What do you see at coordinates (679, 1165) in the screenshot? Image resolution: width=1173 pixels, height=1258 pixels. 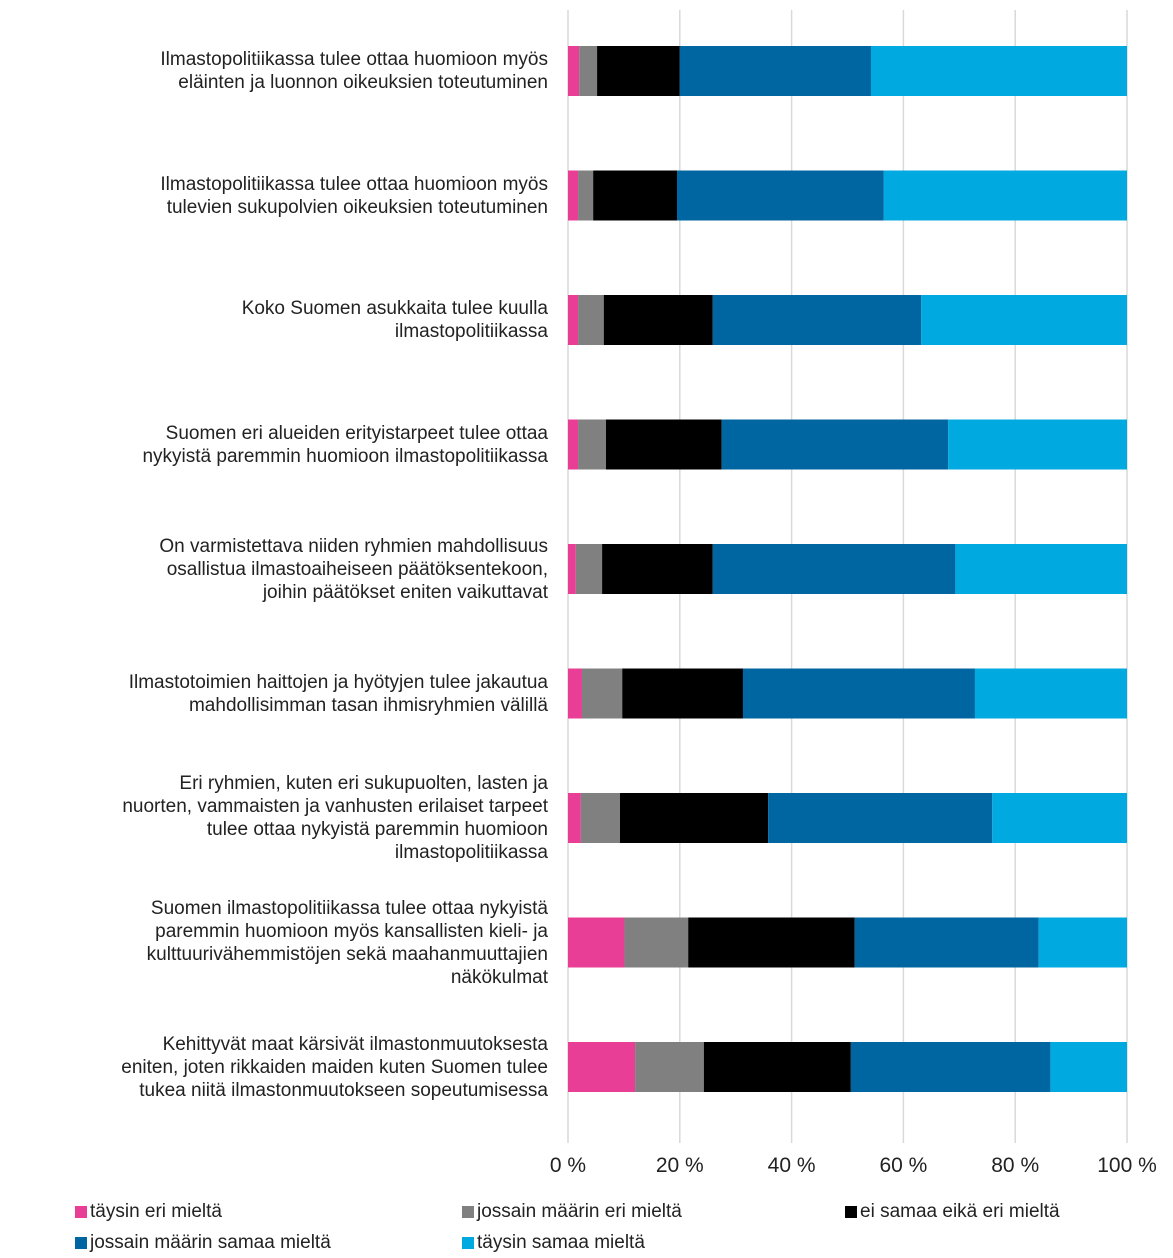 I see `x-tick-label: 20 %` at bounding box center [679, 1165].